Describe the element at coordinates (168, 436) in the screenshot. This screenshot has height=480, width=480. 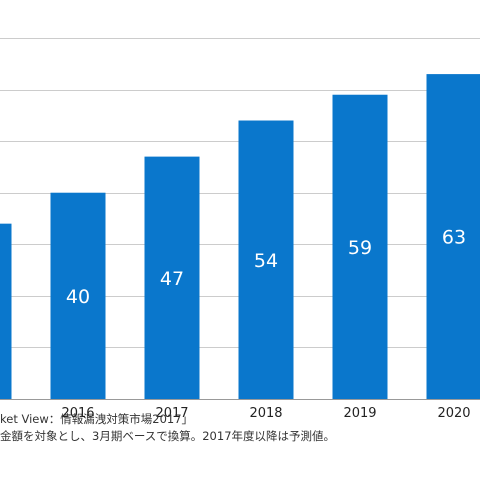
I see `forecast-note: 金額を対象とし、3月期ベースで換算。2017年度以降は予測値。` at that location.